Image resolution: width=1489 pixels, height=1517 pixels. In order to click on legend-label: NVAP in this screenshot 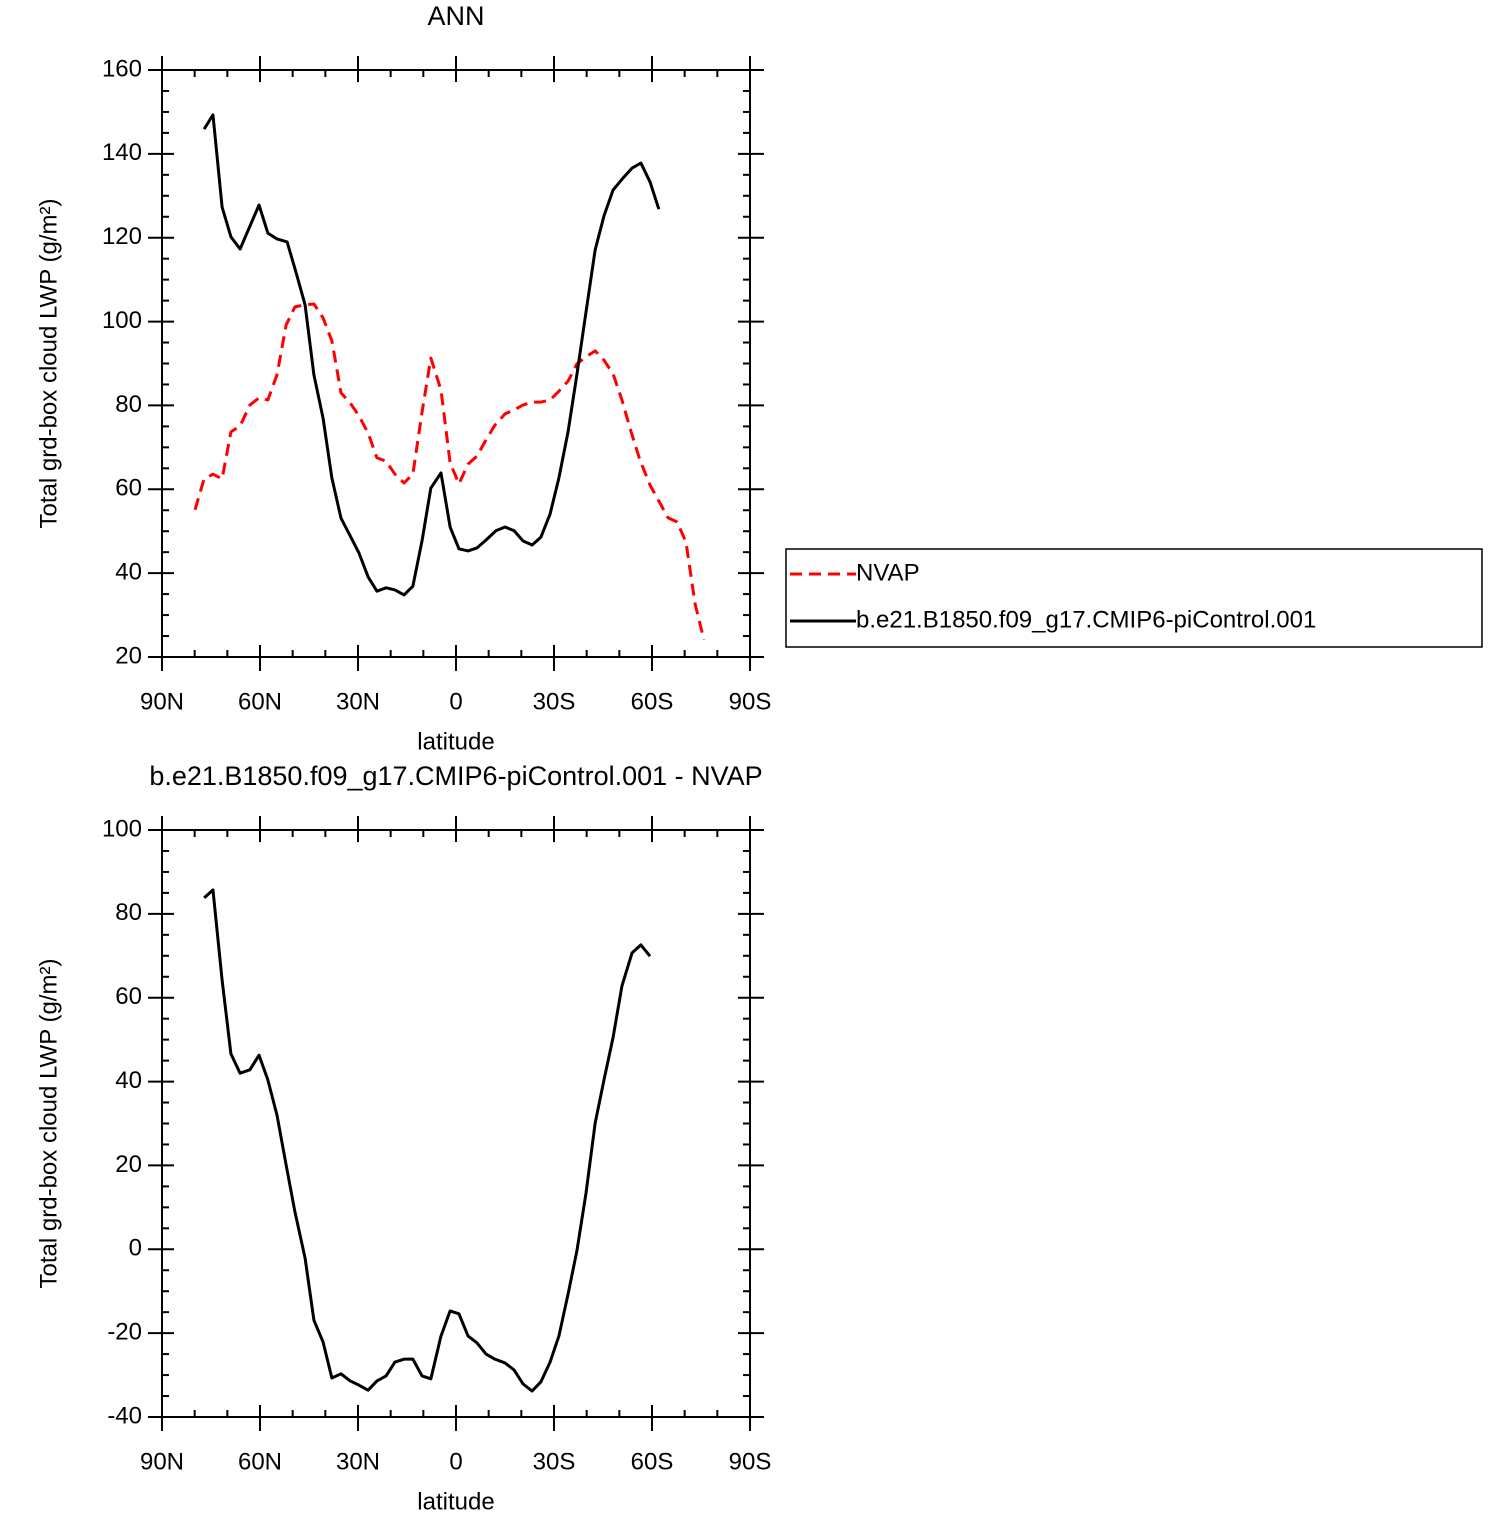, I will do `click(888, 572)`.